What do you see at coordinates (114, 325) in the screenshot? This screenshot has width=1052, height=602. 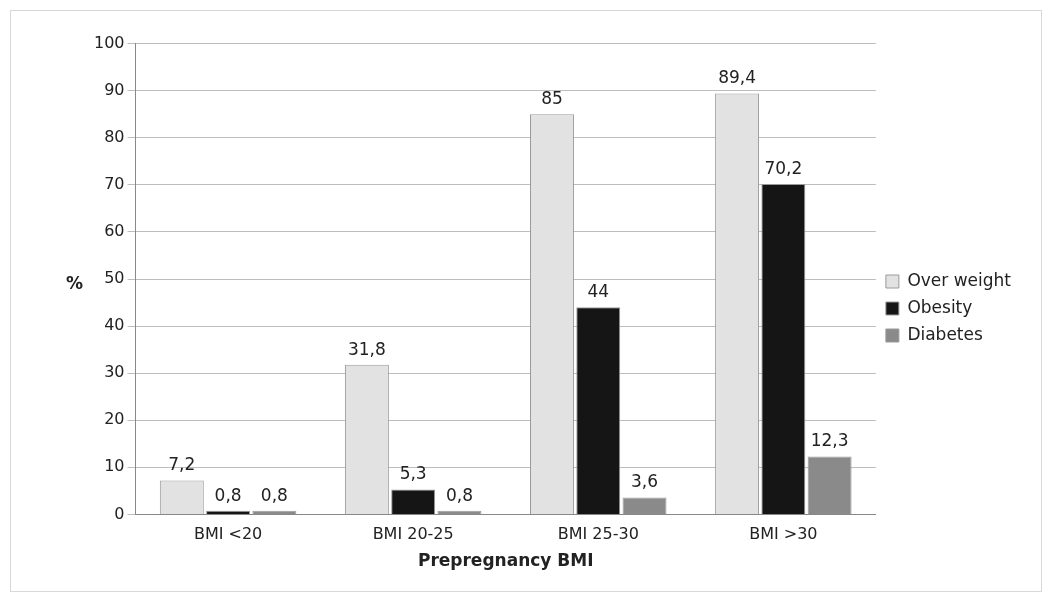 I see `y-tick-label: 40` at bounding box center [114, 325].